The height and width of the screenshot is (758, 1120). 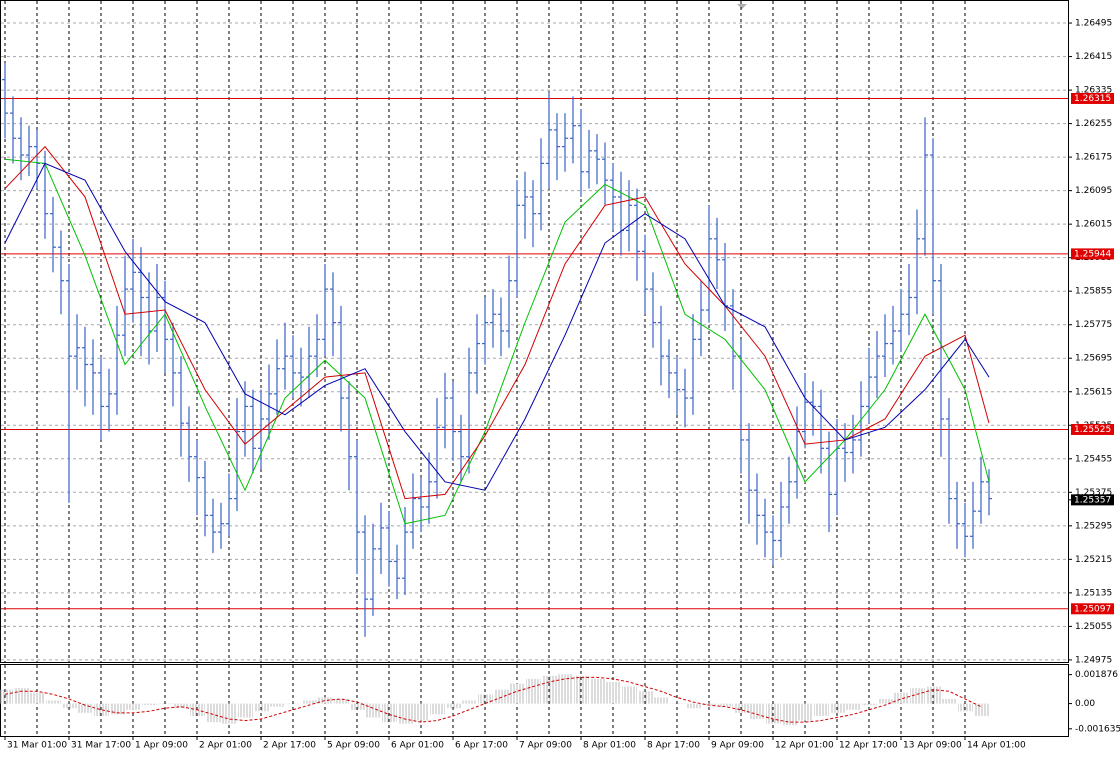 I want to click on x-tick-label: 31 Mar 01:00, so click(x=37, y=746).